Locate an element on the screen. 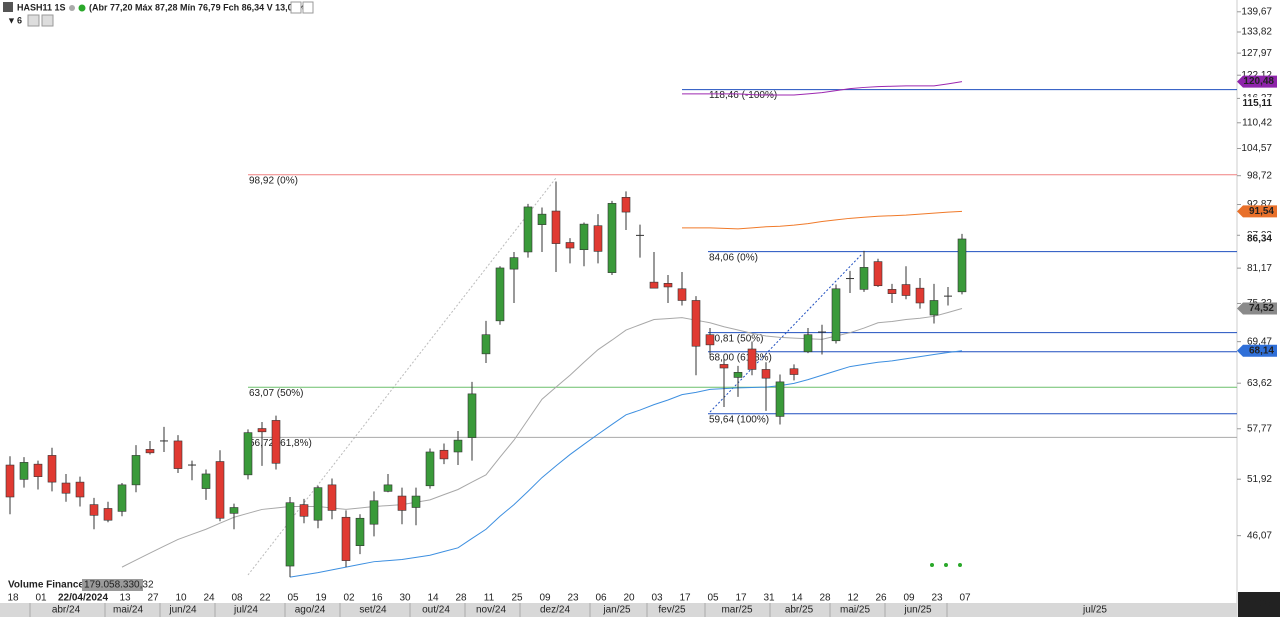 Image resolution: width=1280 pixels, height=617 pixels. level-label: 98,92 (0%) is located at coordinates (273, 180).